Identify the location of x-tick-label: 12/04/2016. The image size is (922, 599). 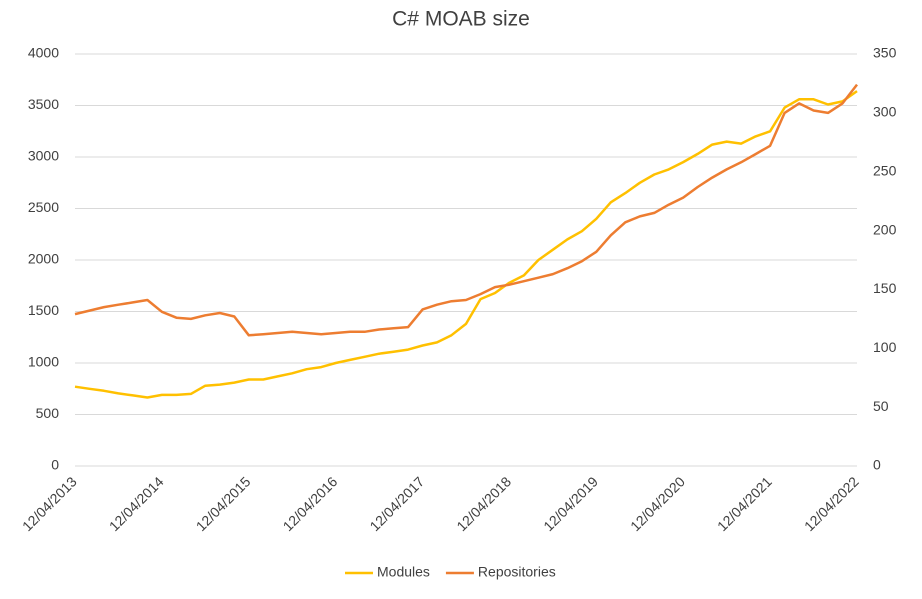
(310, 503).